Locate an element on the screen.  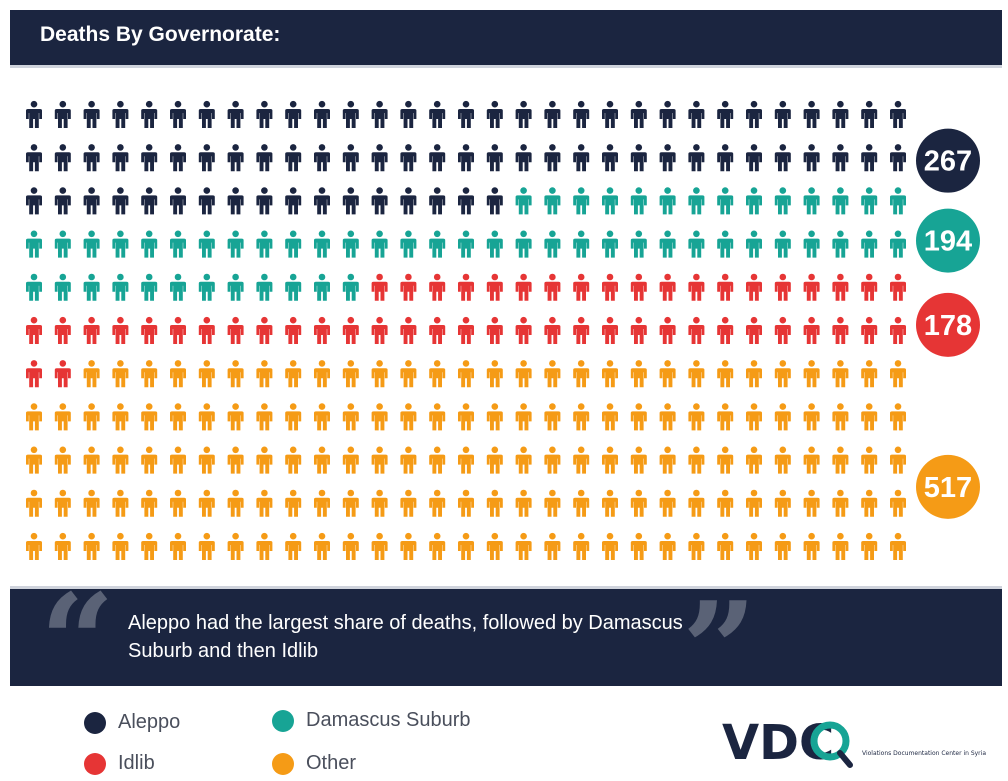
logo-subtitle: Violations Documentation Center in Syria is located at coordinates (924, 753).